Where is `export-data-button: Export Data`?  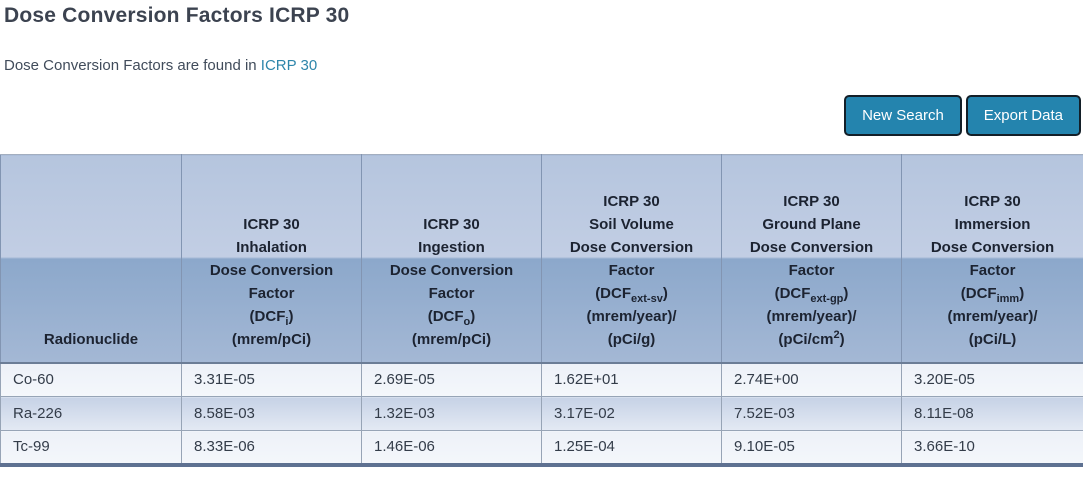 export-data-button: Export Data is located at coordinates (1023, 115).